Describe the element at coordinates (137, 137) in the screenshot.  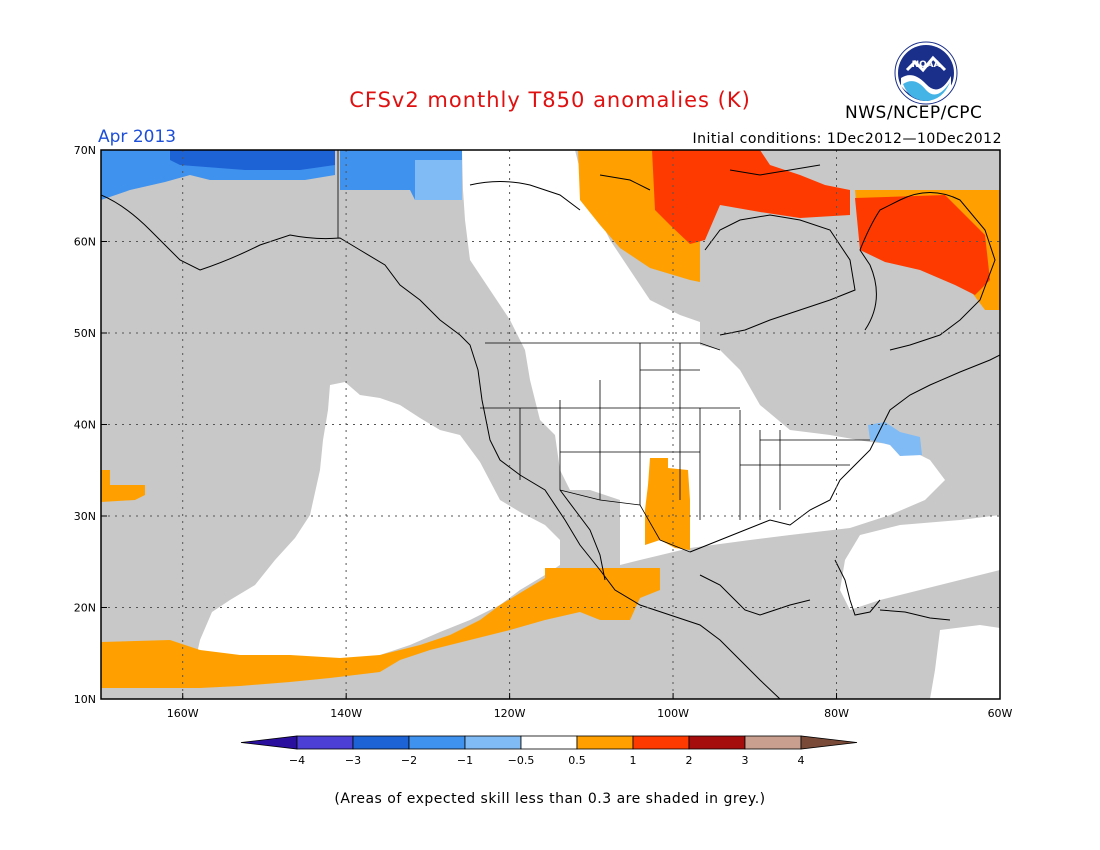
I see `valid-month: Apr 2013` at that location.